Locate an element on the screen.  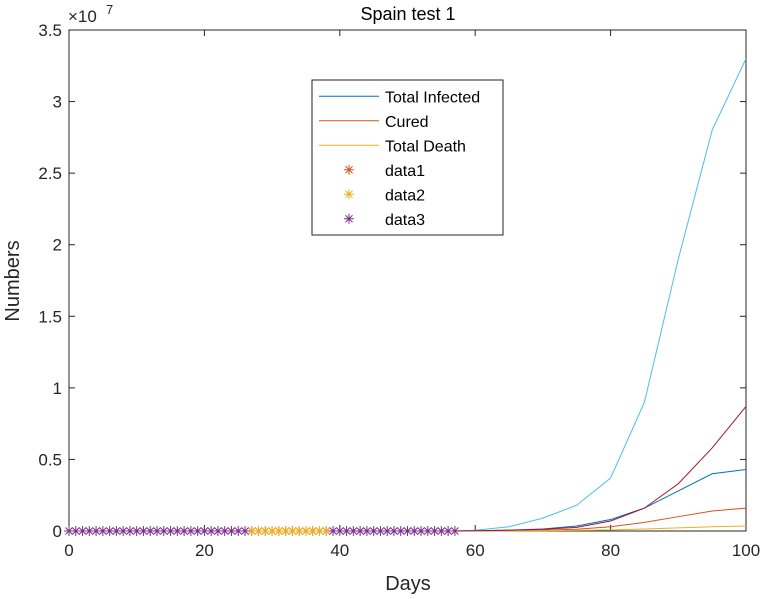
x-tick-label: 20 is located at coordinates (204, 550).